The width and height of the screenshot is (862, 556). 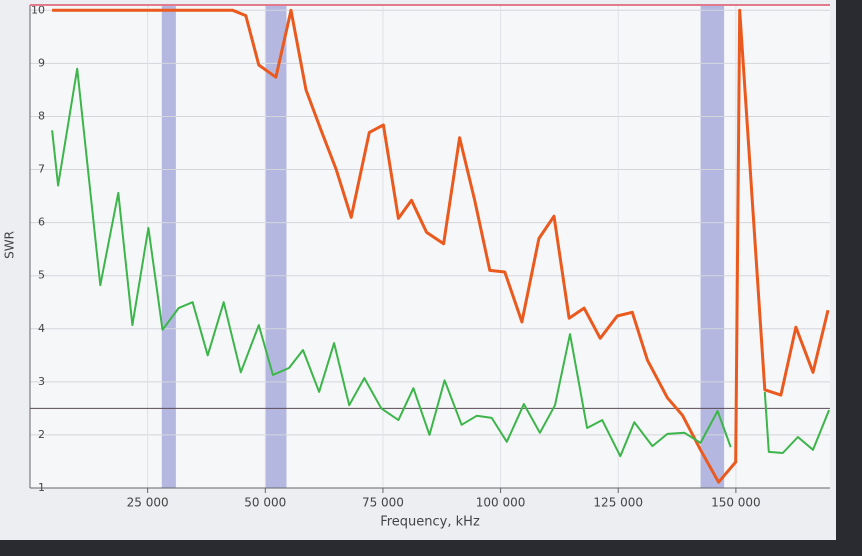 What do you see at coordinates (736, 503) in the screenshot?
I see `x-tick-label: 150 000` at bounding box center [736, 503].